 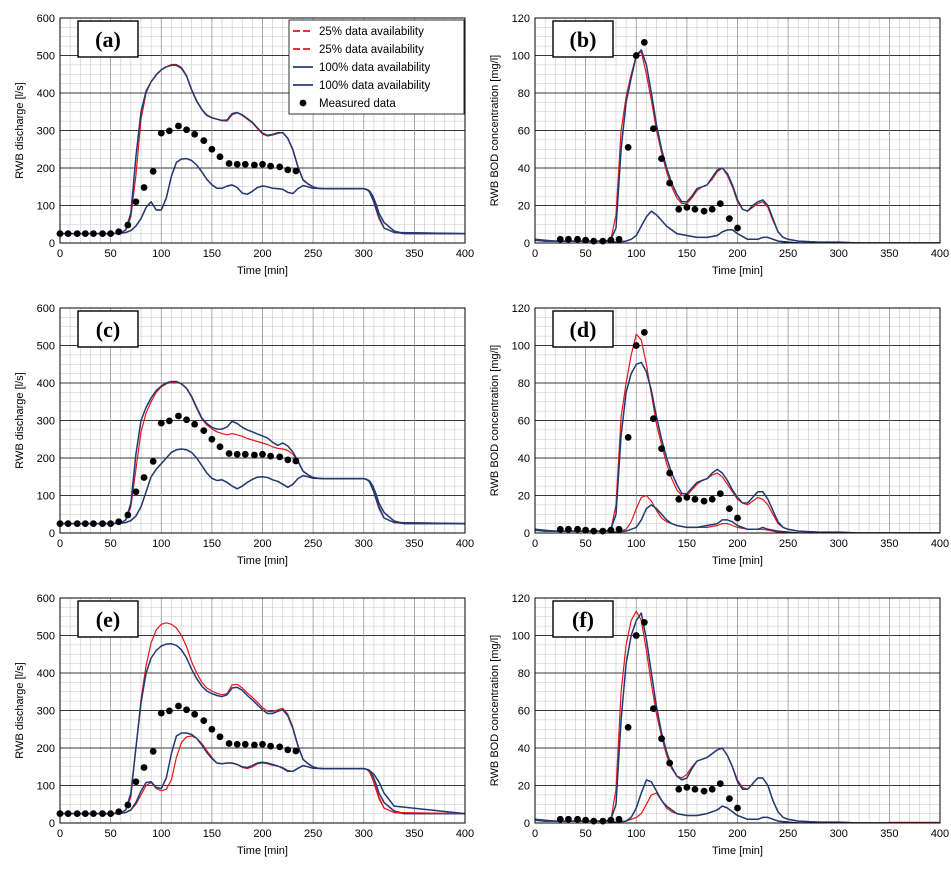 I want to click on panel-label-box, so click(x=108, y=619).